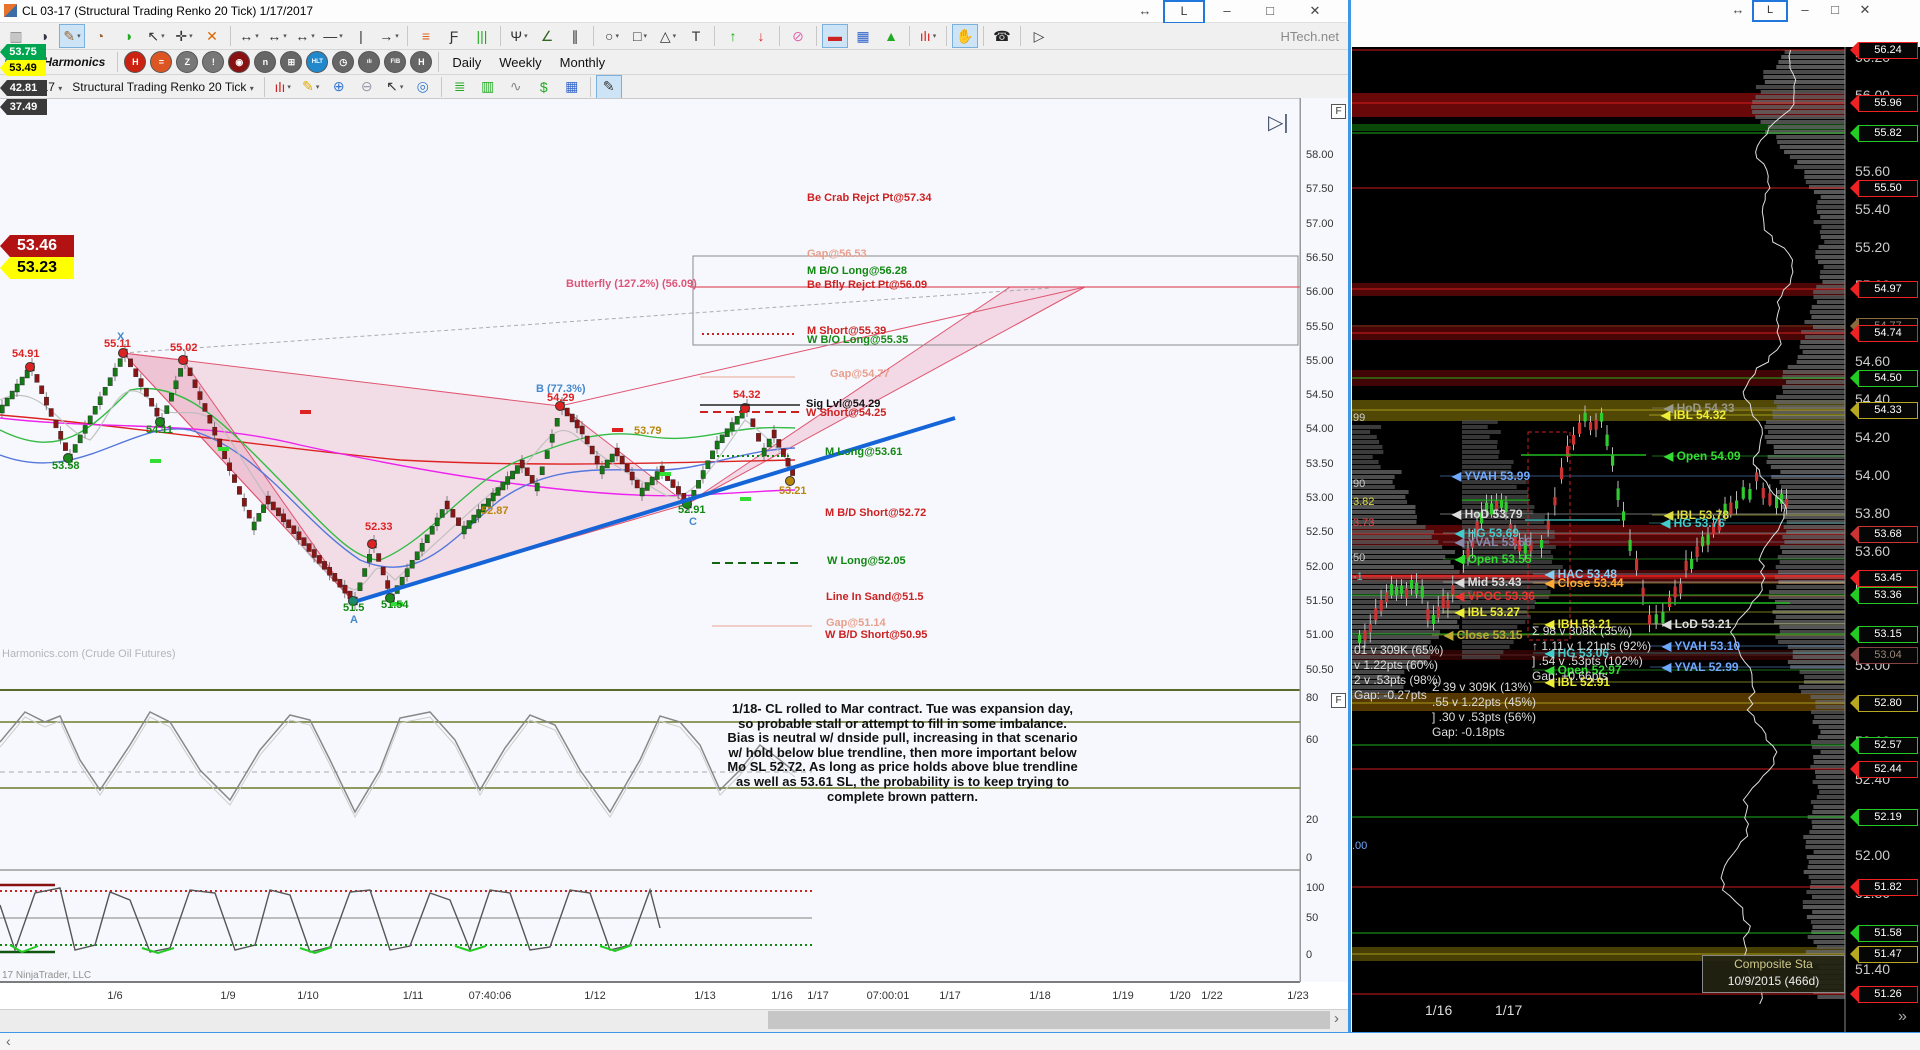  Describe the element at coordinates (798, 35) in the screenshot. I see `abort-pattern-icon: ⊘` at that location.